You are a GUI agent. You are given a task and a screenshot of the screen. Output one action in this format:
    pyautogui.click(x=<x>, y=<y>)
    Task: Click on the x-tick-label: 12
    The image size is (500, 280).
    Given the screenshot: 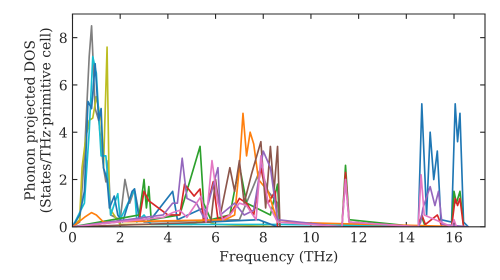 What is the action you would take?
    pyautogui.click(x=358, y=237)
    